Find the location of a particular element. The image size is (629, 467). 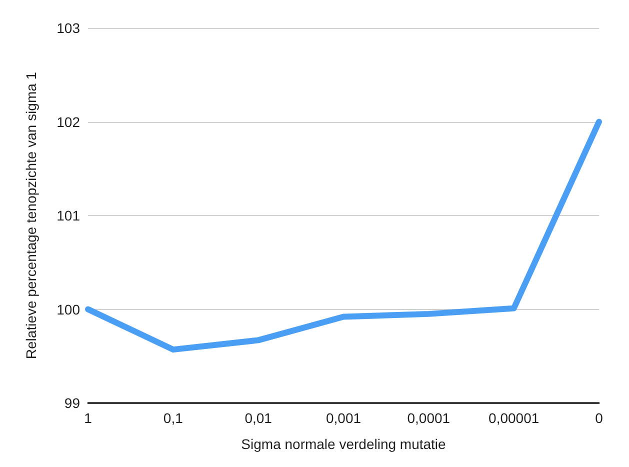

x-axis-title: Sigma normale verdeling mutatie is located at coordinates (343, 444).